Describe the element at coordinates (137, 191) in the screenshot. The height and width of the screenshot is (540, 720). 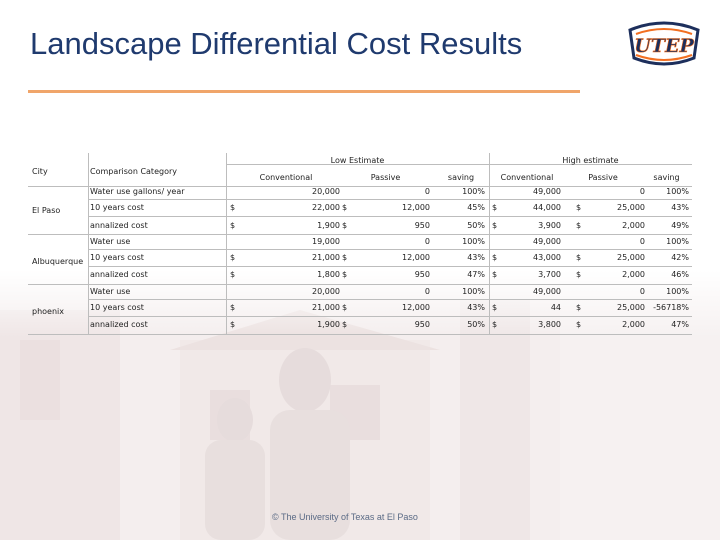
I see `row-category: Water use gallons/ year` at that location.